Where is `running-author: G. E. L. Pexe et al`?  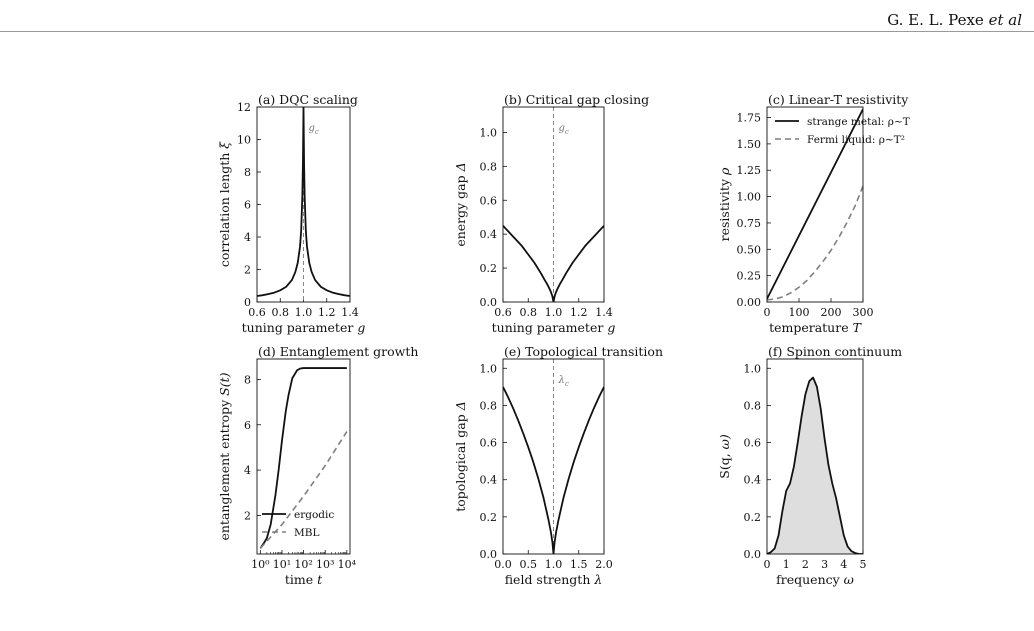
running-author: G. E. L. Pexe et al is located at coordinates (954, 20).